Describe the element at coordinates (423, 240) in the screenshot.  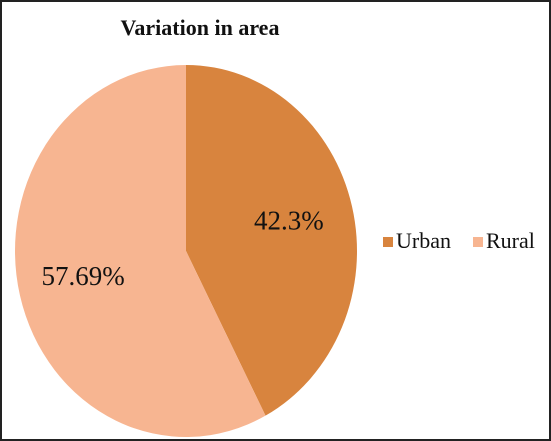
I see `legend-label: Urban` at that location.